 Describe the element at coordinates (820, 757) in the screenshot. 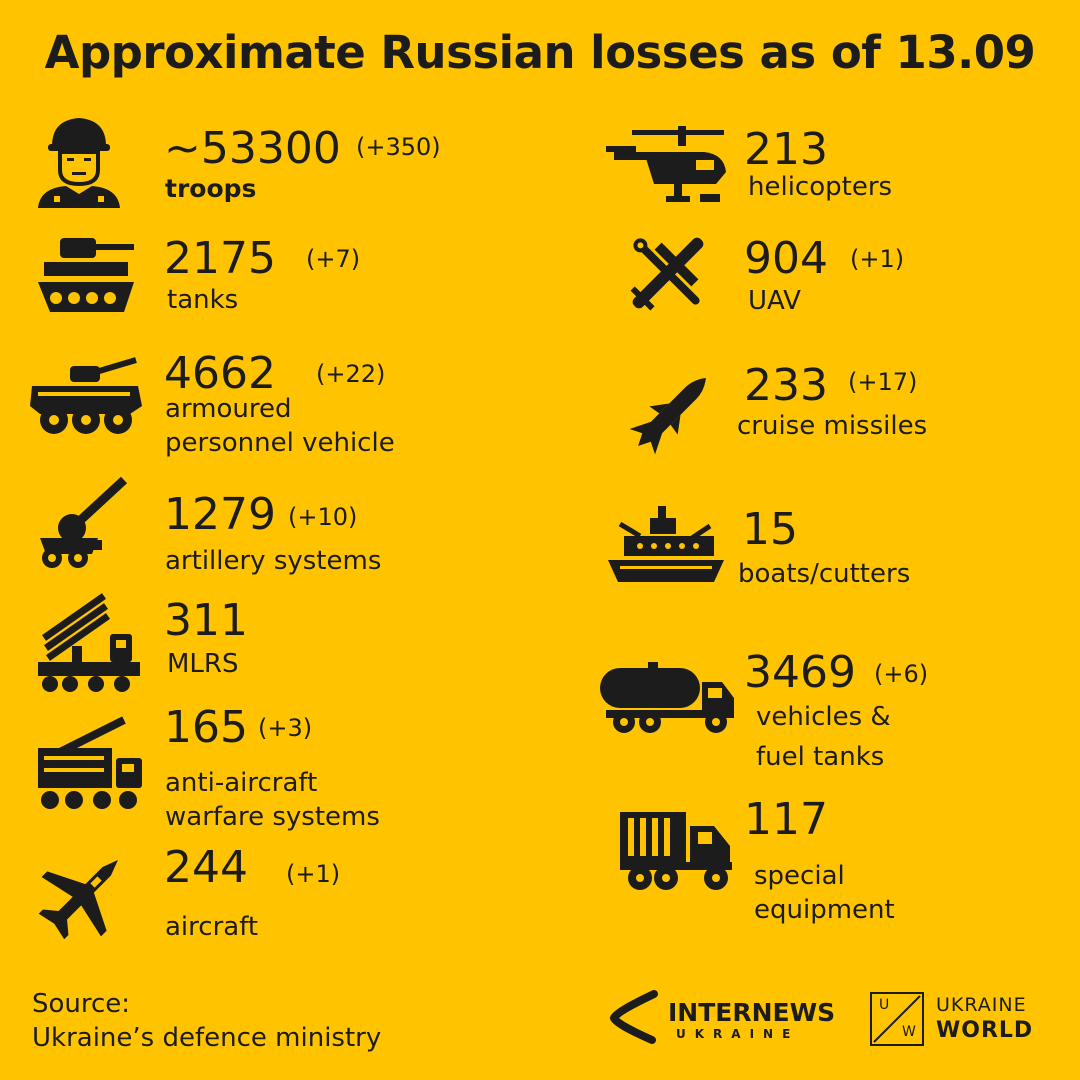

I see `vehicles-label-line2: fuel tanks` at that location.